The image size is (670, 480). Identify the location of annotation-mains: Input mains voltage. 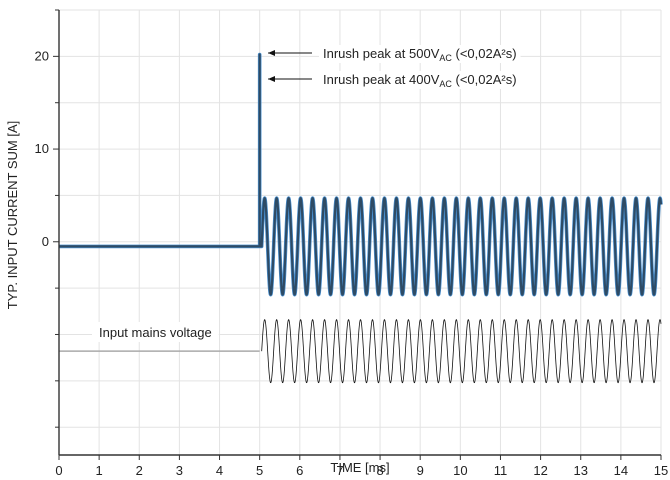
(155, 332).